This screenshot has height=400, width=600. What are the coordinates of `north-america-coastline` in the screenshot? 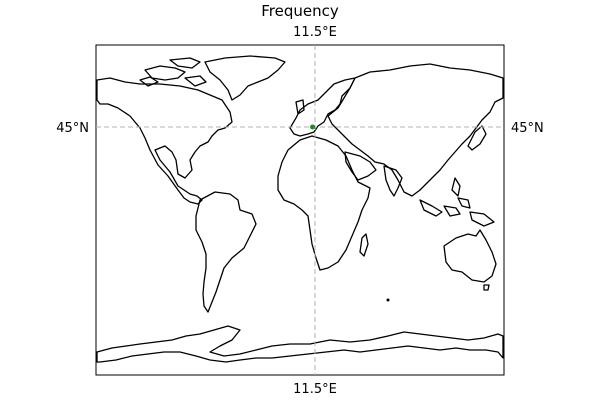 It's located at (164, 141).